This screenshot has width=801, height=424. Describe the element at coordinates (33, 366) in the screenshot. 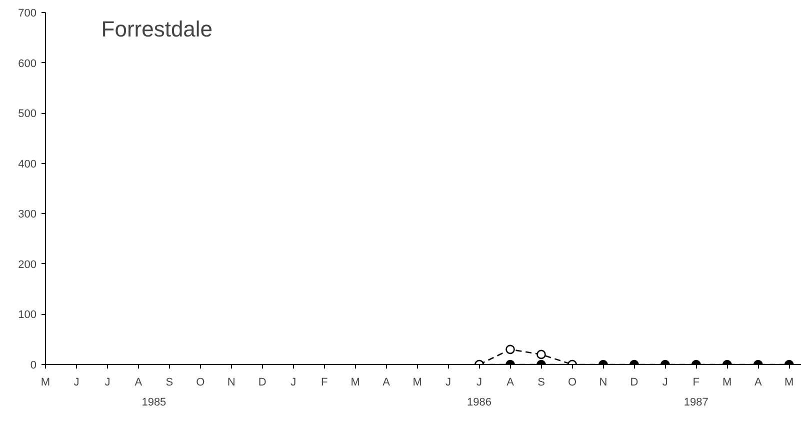

I see `y-tick-label: 0` at that location.